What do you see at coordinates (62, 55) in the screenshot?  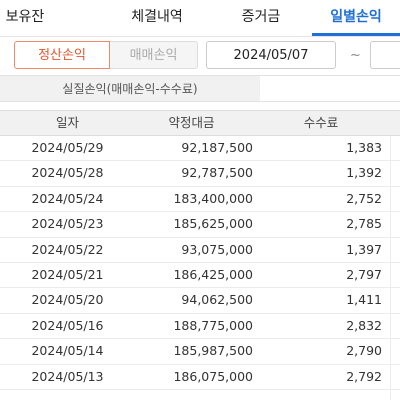 I see `settlement-pnl-toggle: 정산손익` at bounding box center [62, 55].